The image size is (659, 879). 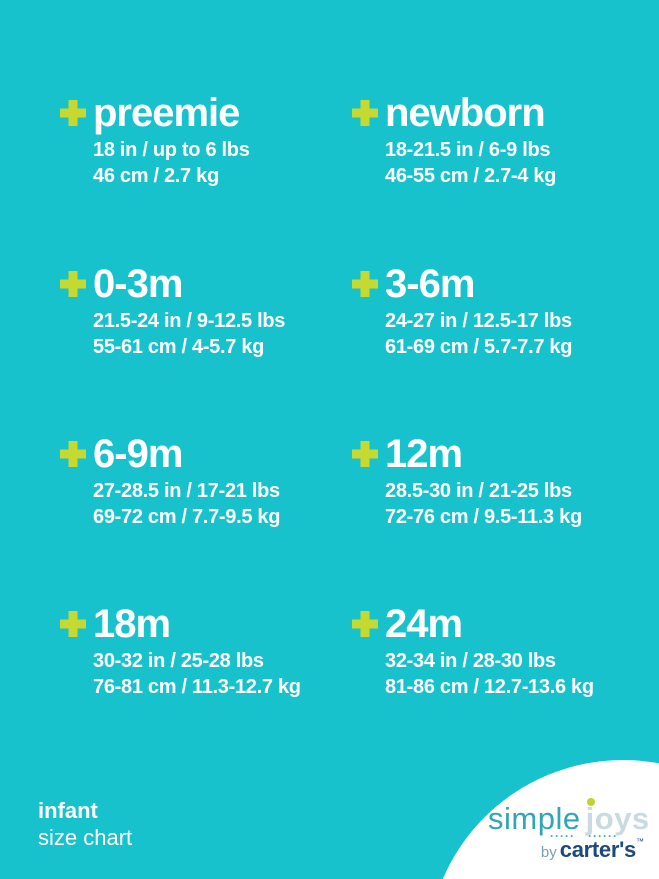 I want to click on size-label: newborn, so click(x=465, y=113).